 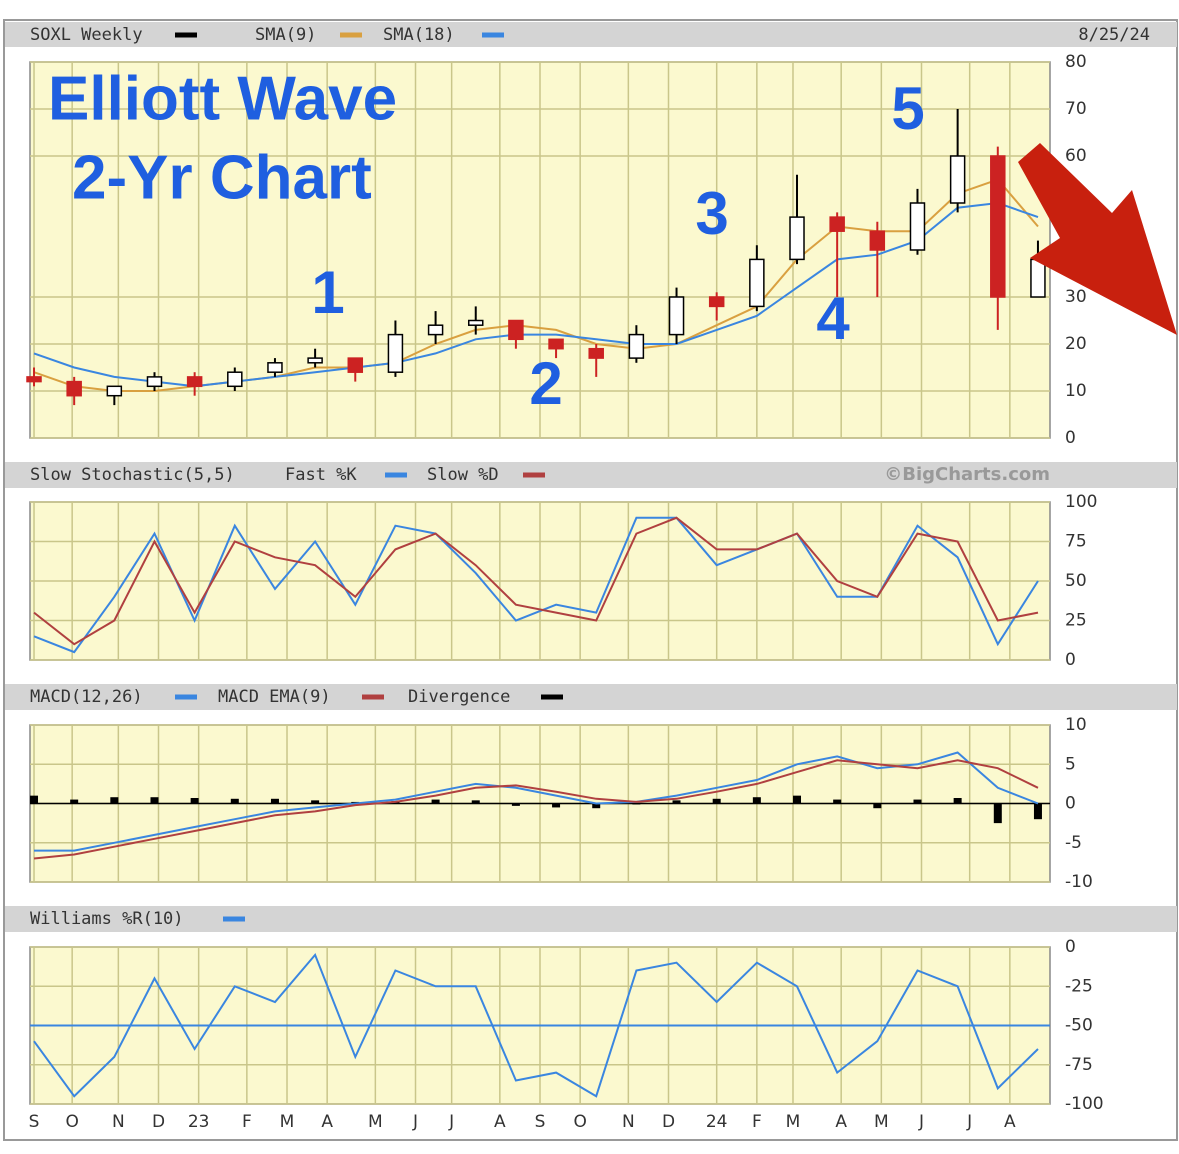 What do you see at coordinates (107, 919) in the screenshot?
I see `panel-title: Williams %R(10)` at bounding box center [107, 919].